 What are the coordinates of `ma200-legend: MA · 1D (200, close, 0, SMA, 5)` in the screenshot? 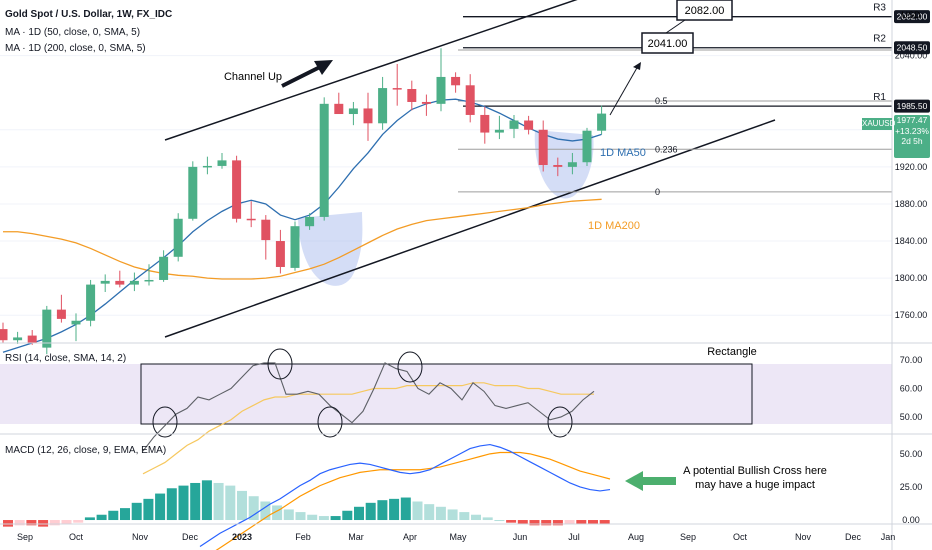 It's located at (75, 48).